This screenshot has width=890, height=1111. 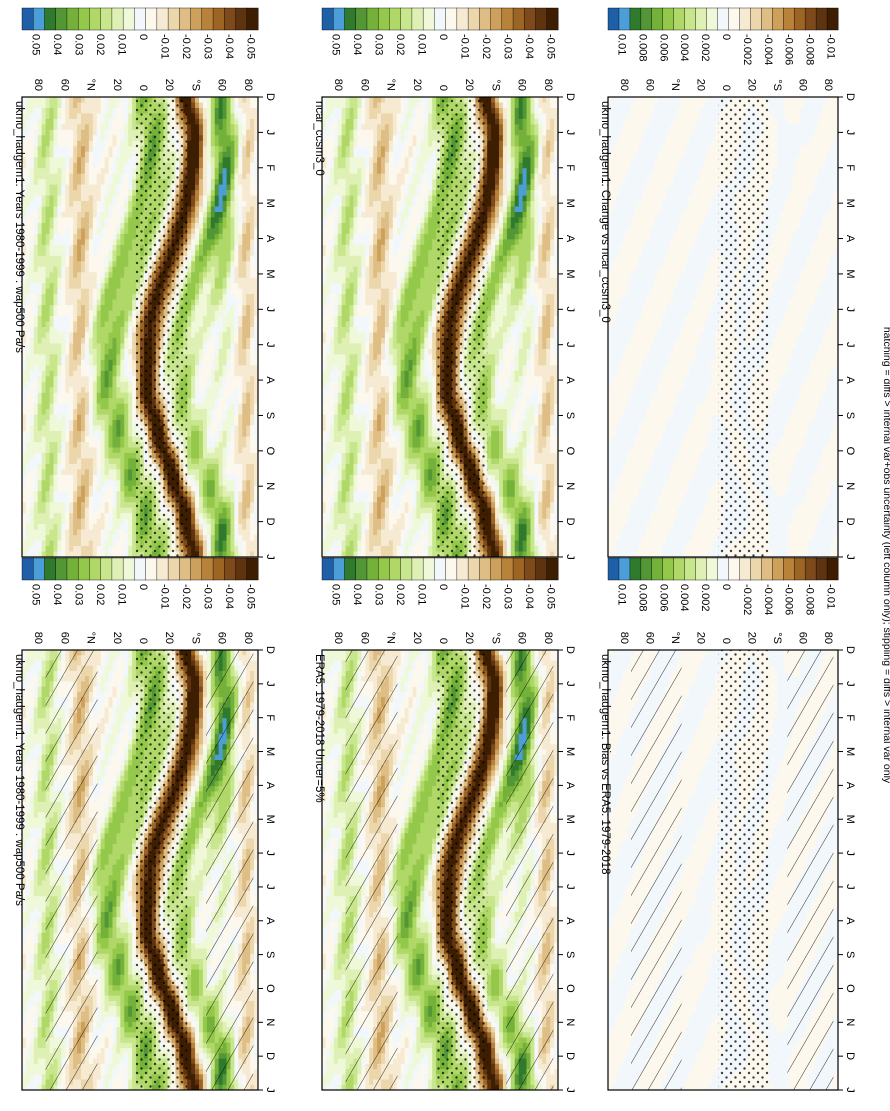 I want to click on colorbar-tick-label: -0.008, so click(x=810, y=49).